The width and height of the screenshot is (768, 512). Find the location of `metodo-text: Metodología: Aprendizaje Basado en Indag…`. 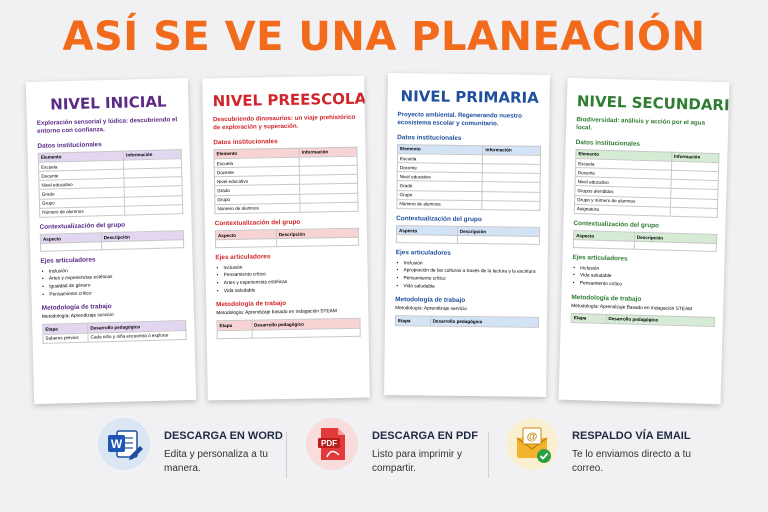

metodo-text: Metodología: Aprendizaje Basado en Indag… is located at coordinates (632, 307).